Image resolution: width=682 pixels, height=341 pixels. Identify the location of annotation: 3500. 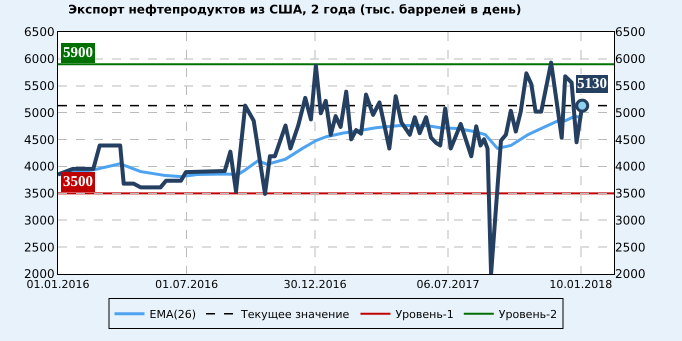
(78, 182).